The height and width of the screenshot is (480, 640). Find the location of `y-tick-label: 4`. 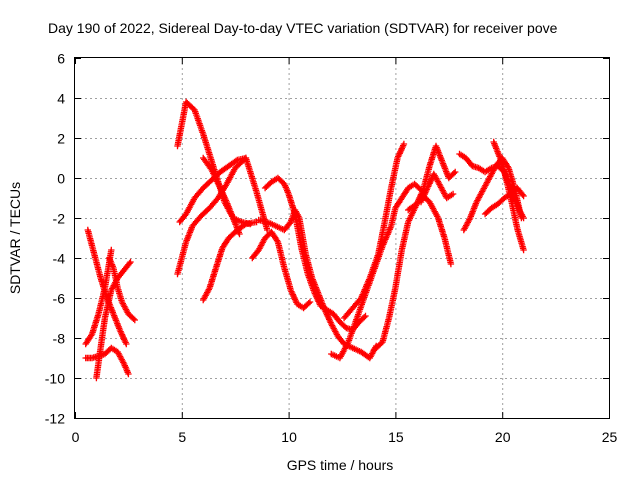

y-tick-label: 4 is located at coordinates (61, 99).